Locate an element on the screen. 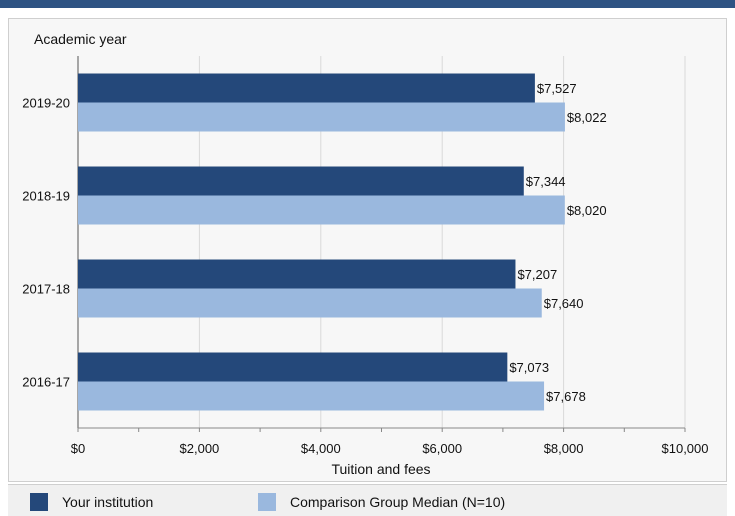 This screenshot has width=735, height=516. data-label: $7,678 is located at coordinates (566, 396).